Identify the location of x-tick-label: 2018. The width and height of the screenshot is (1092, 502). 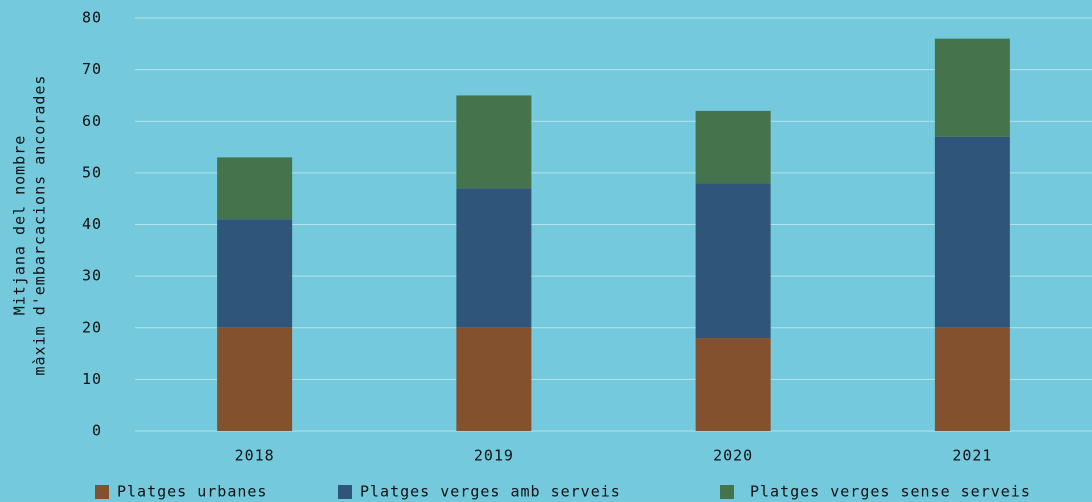
(255, 456).